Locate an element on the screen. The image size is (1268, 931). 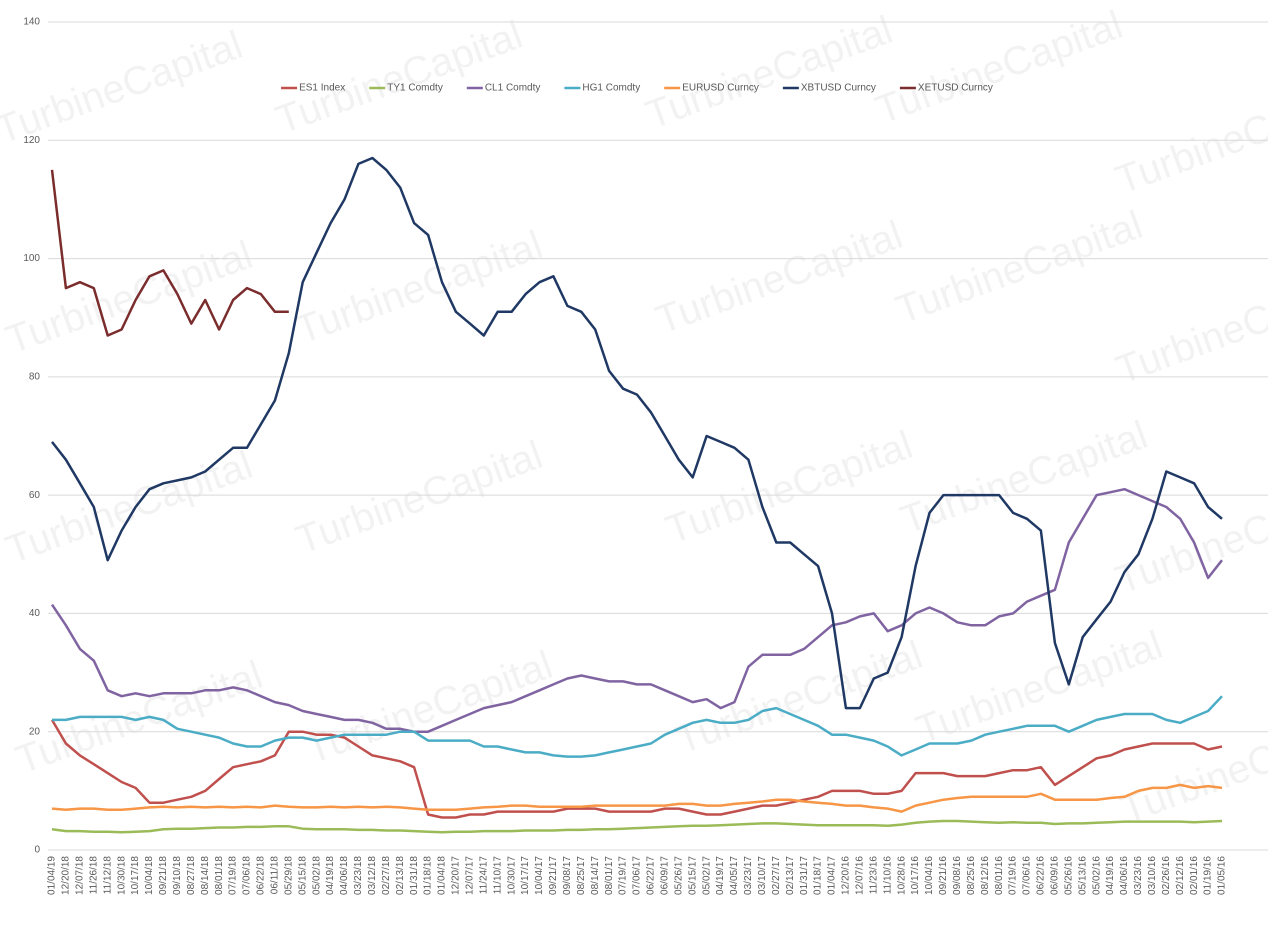
x-tick-label: 06/22/18 is located at coordinates (261, 875).